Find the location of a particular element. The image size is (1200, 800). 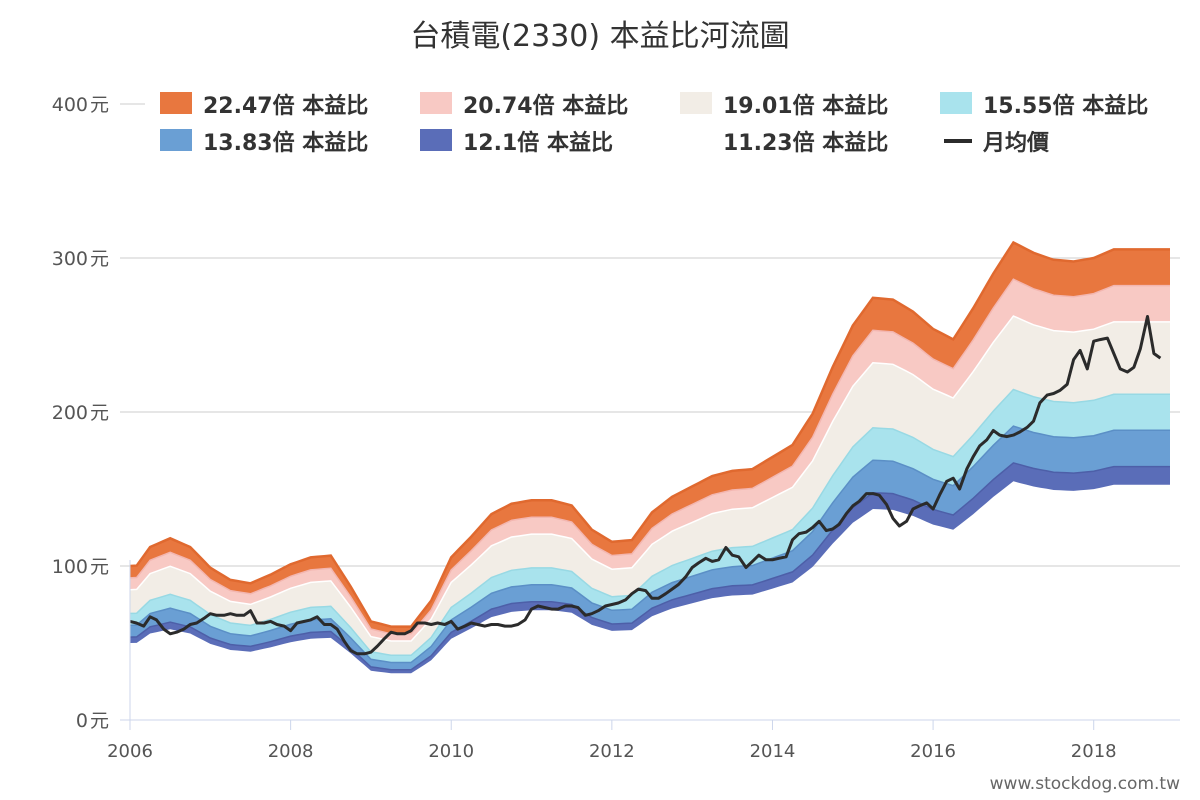

x-tick-label-2008: 2008 is located at coordinates (291, 751).